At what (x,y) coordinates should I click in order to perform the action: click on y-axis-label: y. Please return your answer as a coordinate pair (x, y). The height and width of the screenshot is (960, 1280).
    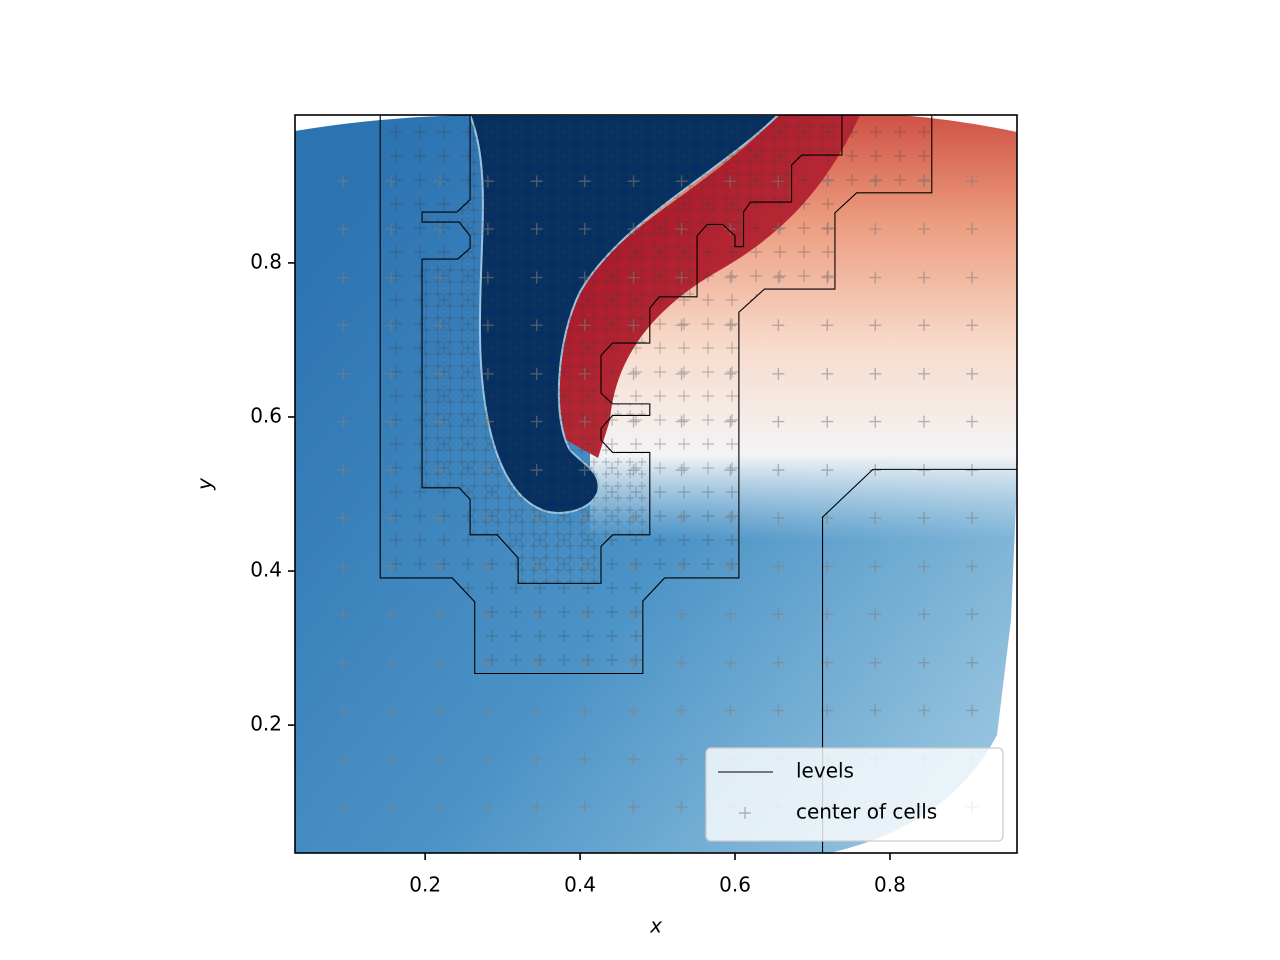
    Looking at the image, I should click on (205, 484).